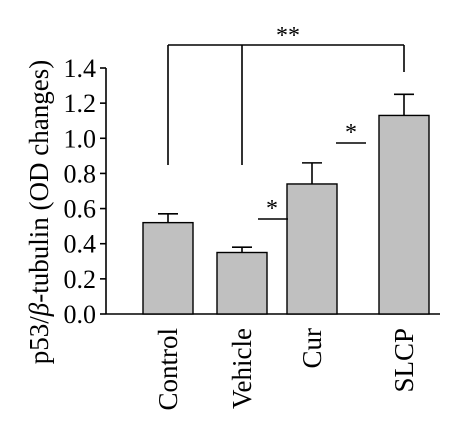 The width and height of the screenshot is (458, 434). Describe the element at coordinates (242, 283) in the screenshot. I see `bar-vehicle` at that location.